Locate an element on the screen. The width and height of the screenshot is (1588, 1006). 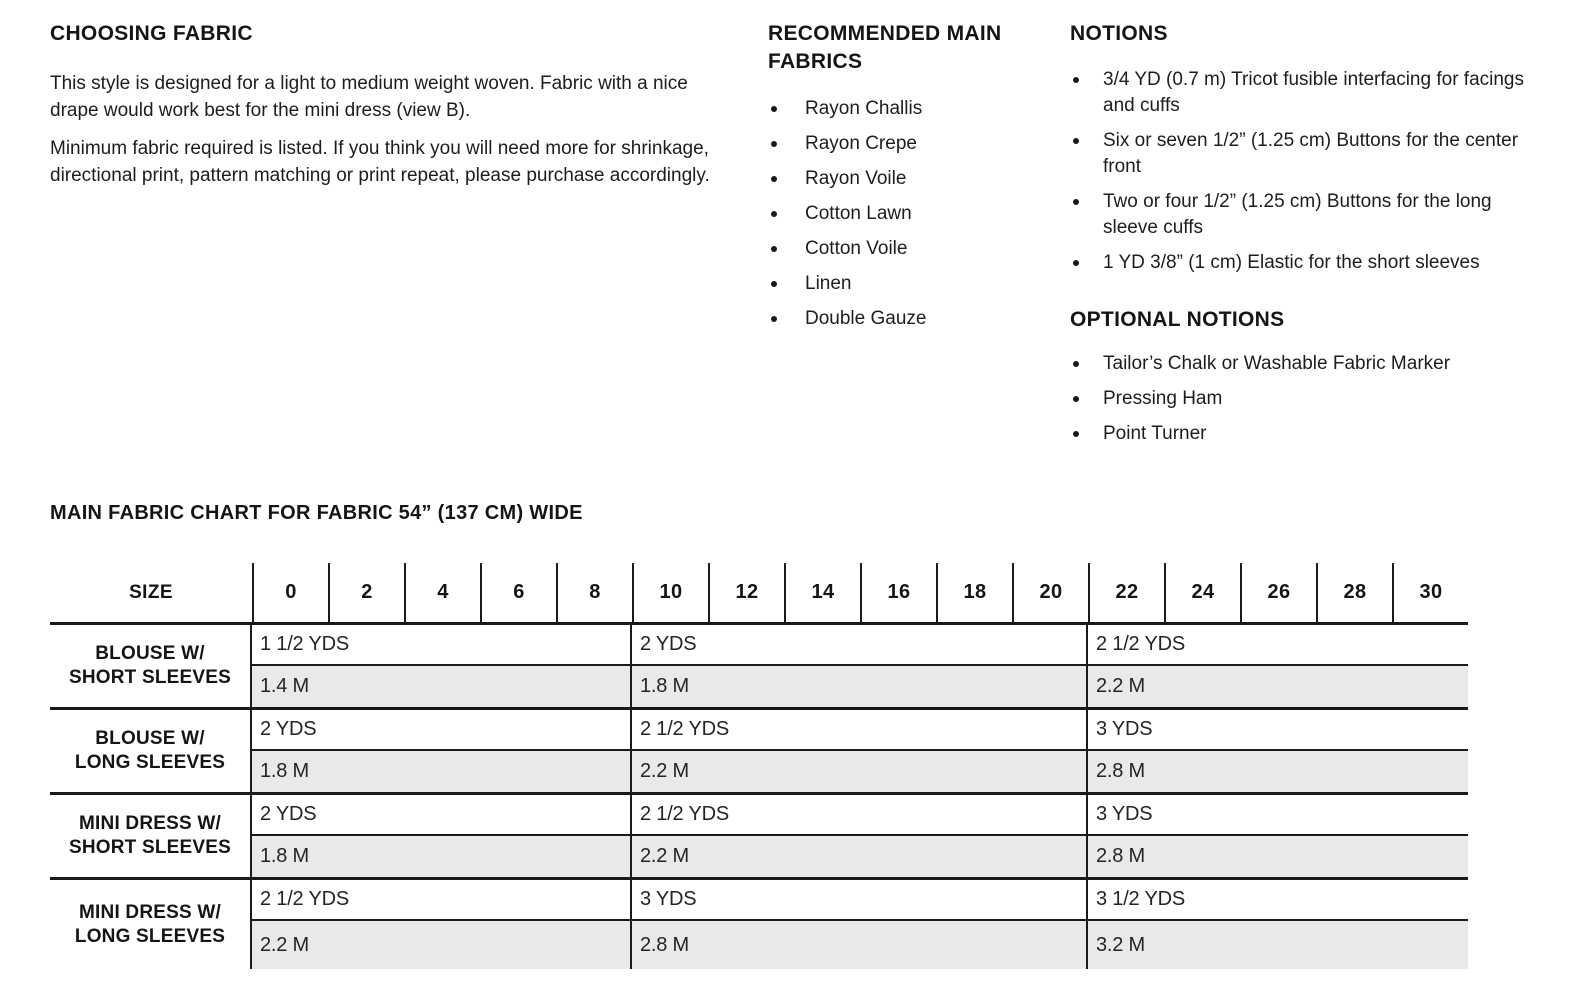
fabric-item-label: Linen is located at coordinates (828, 283).